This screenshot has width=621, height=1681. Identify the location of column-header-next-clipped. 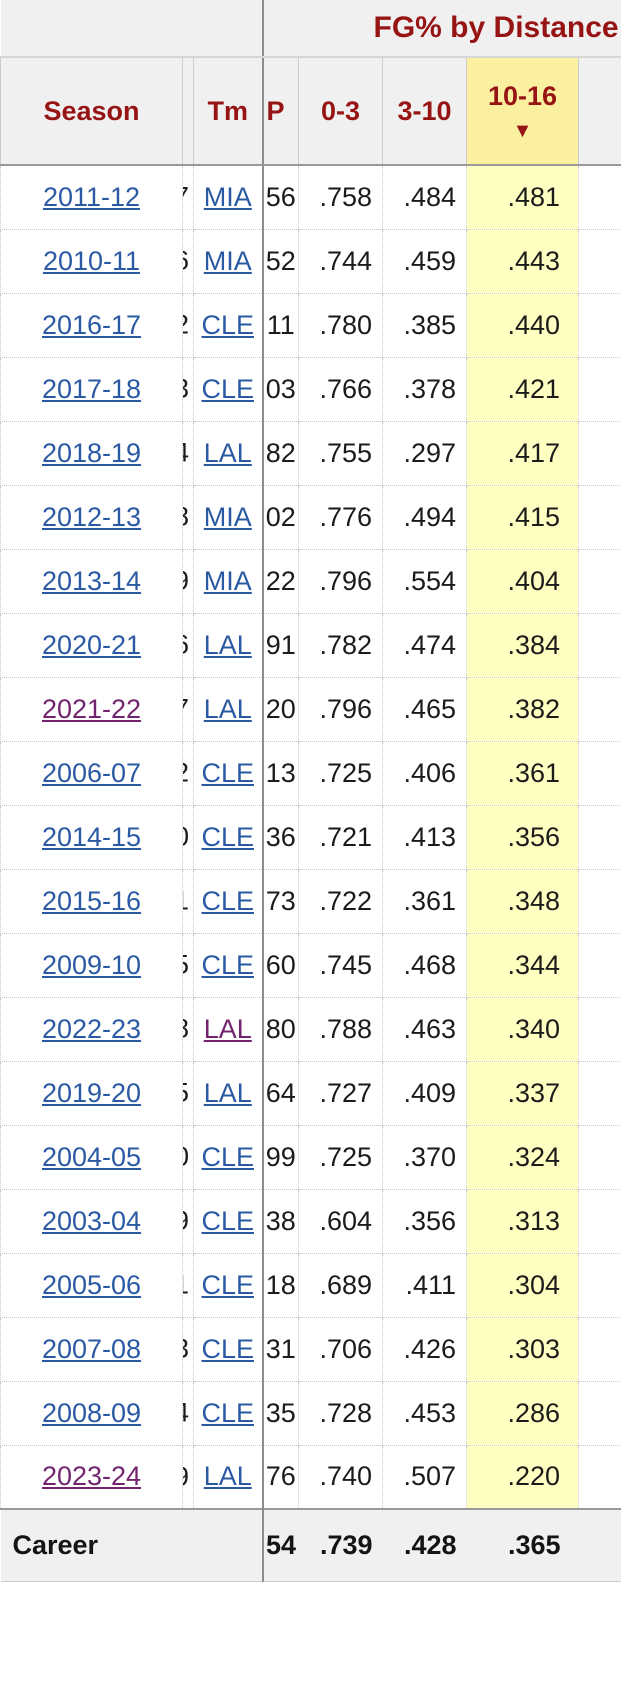
(599, 111).